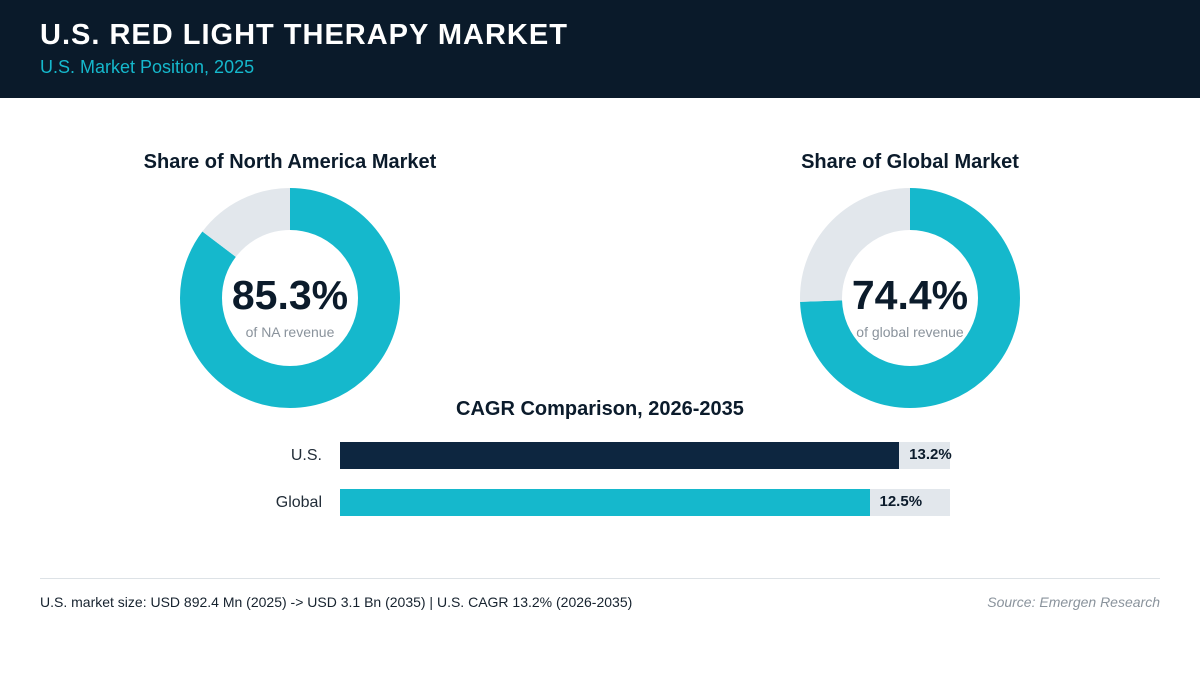  I want to click on bar-value-global: 12.5%, so click(901, 501).